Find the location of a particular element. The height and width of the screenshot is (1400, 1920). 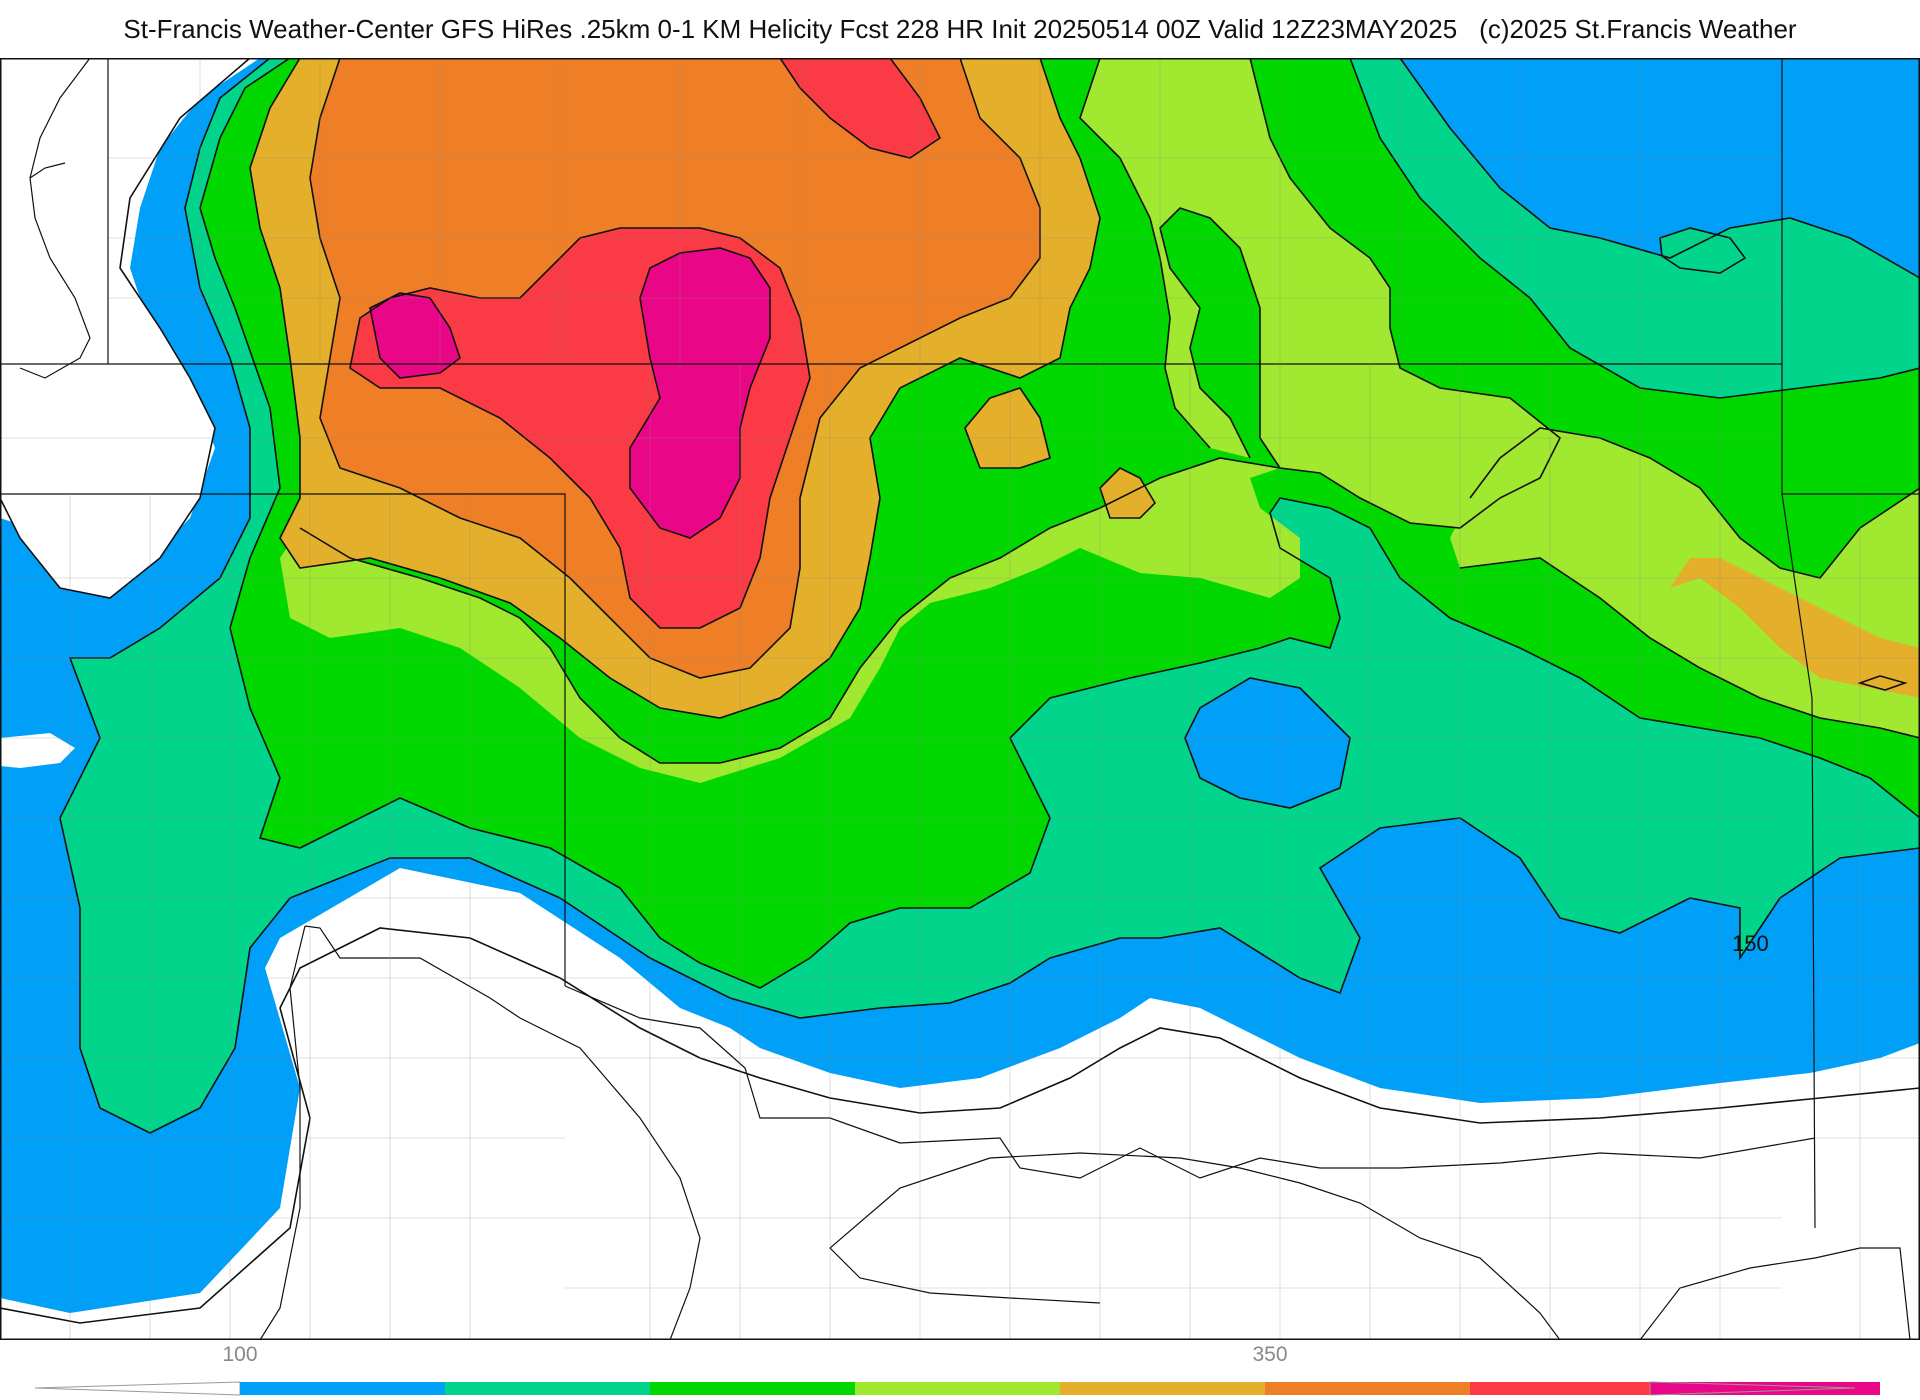

colorbar-tick-label: 350 is located at coordinates (1270, 1354).